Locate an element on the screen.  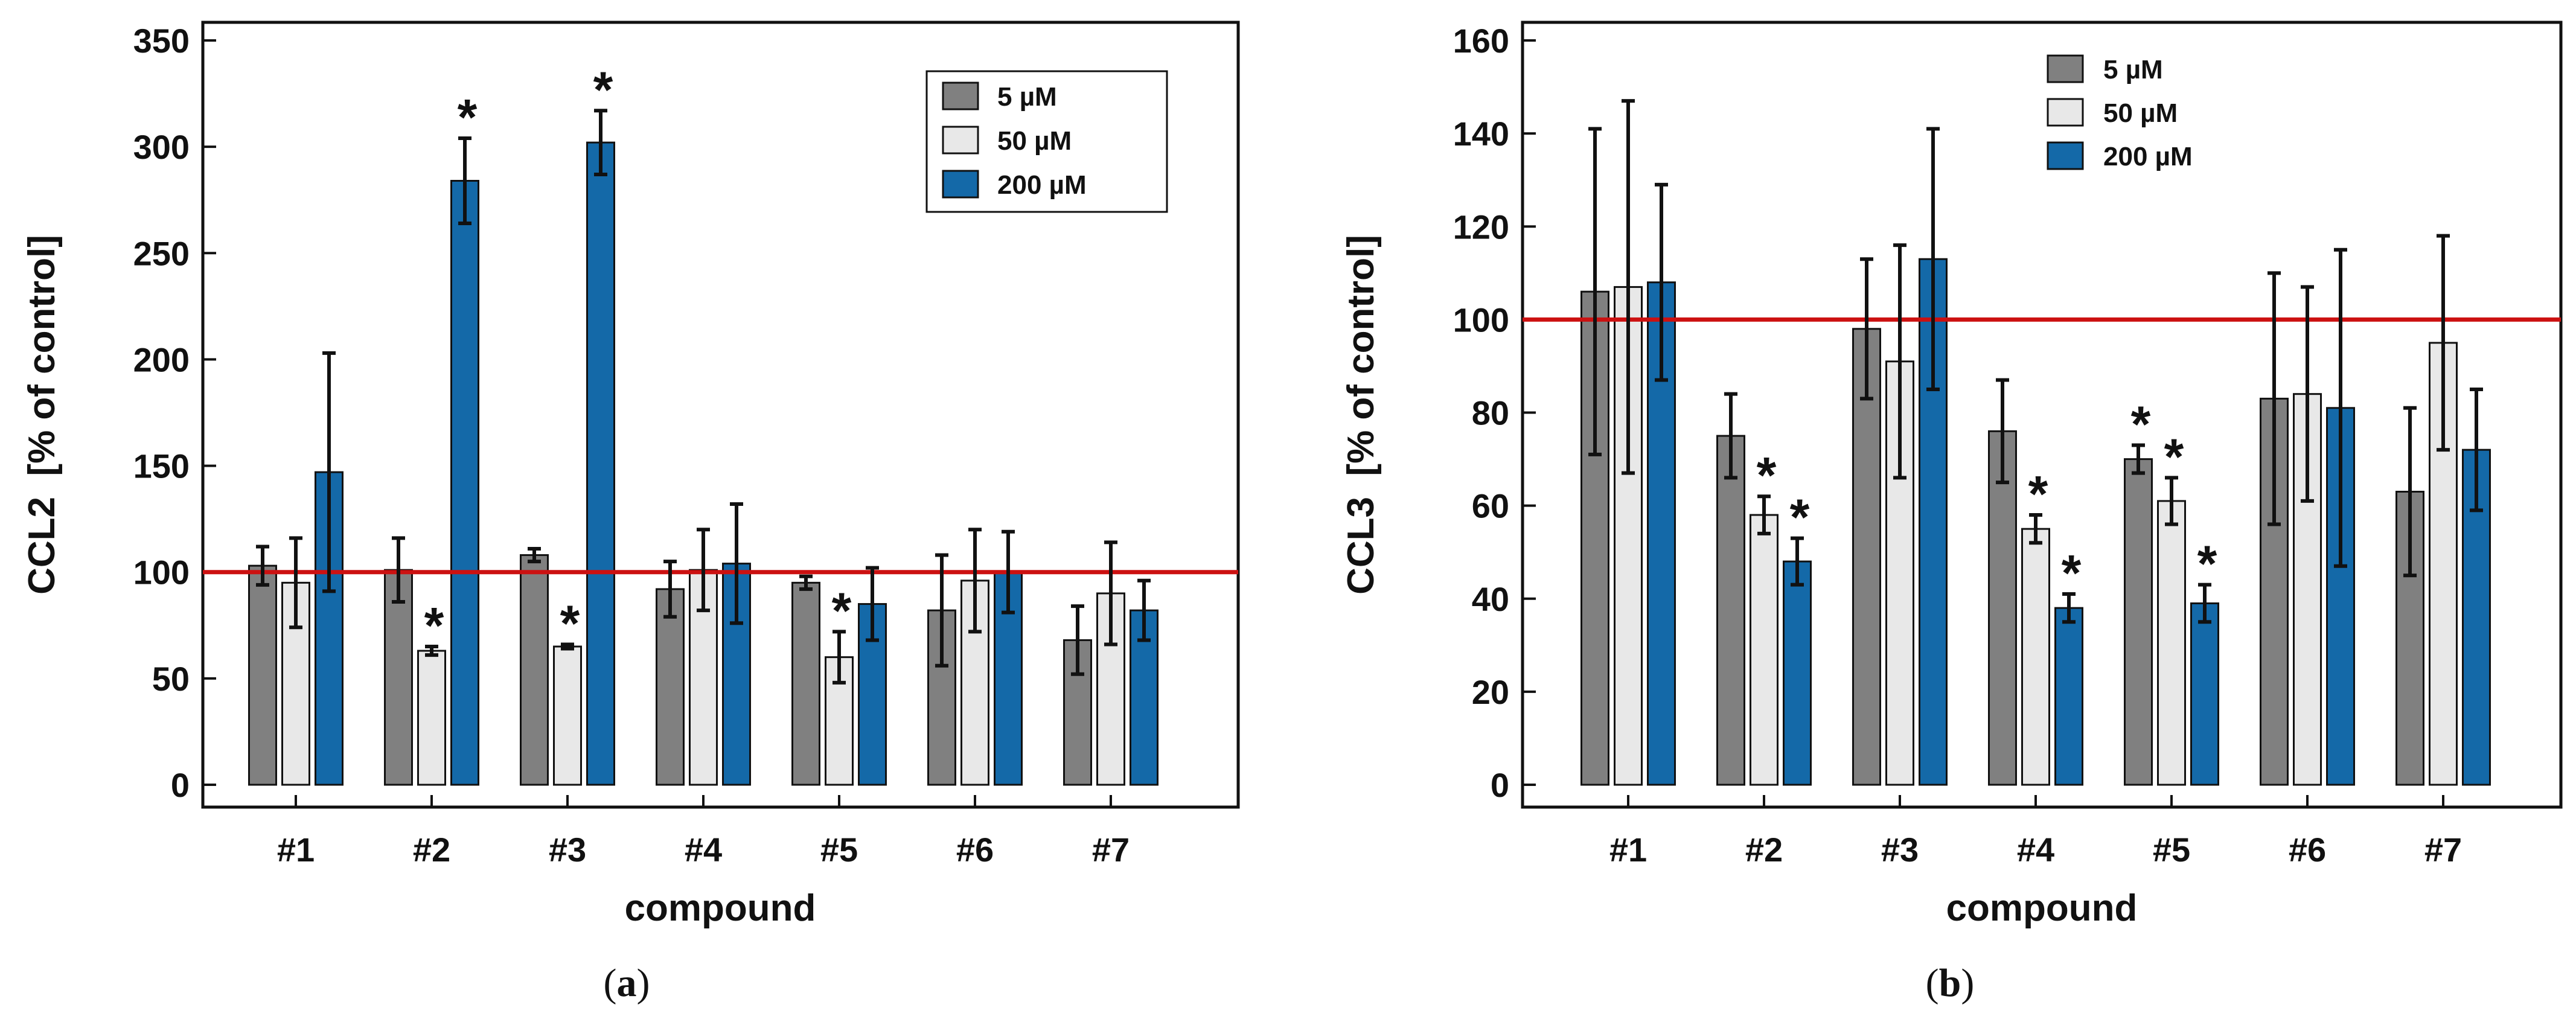
error-bar-4-200m is located at coordinates (736, 563).